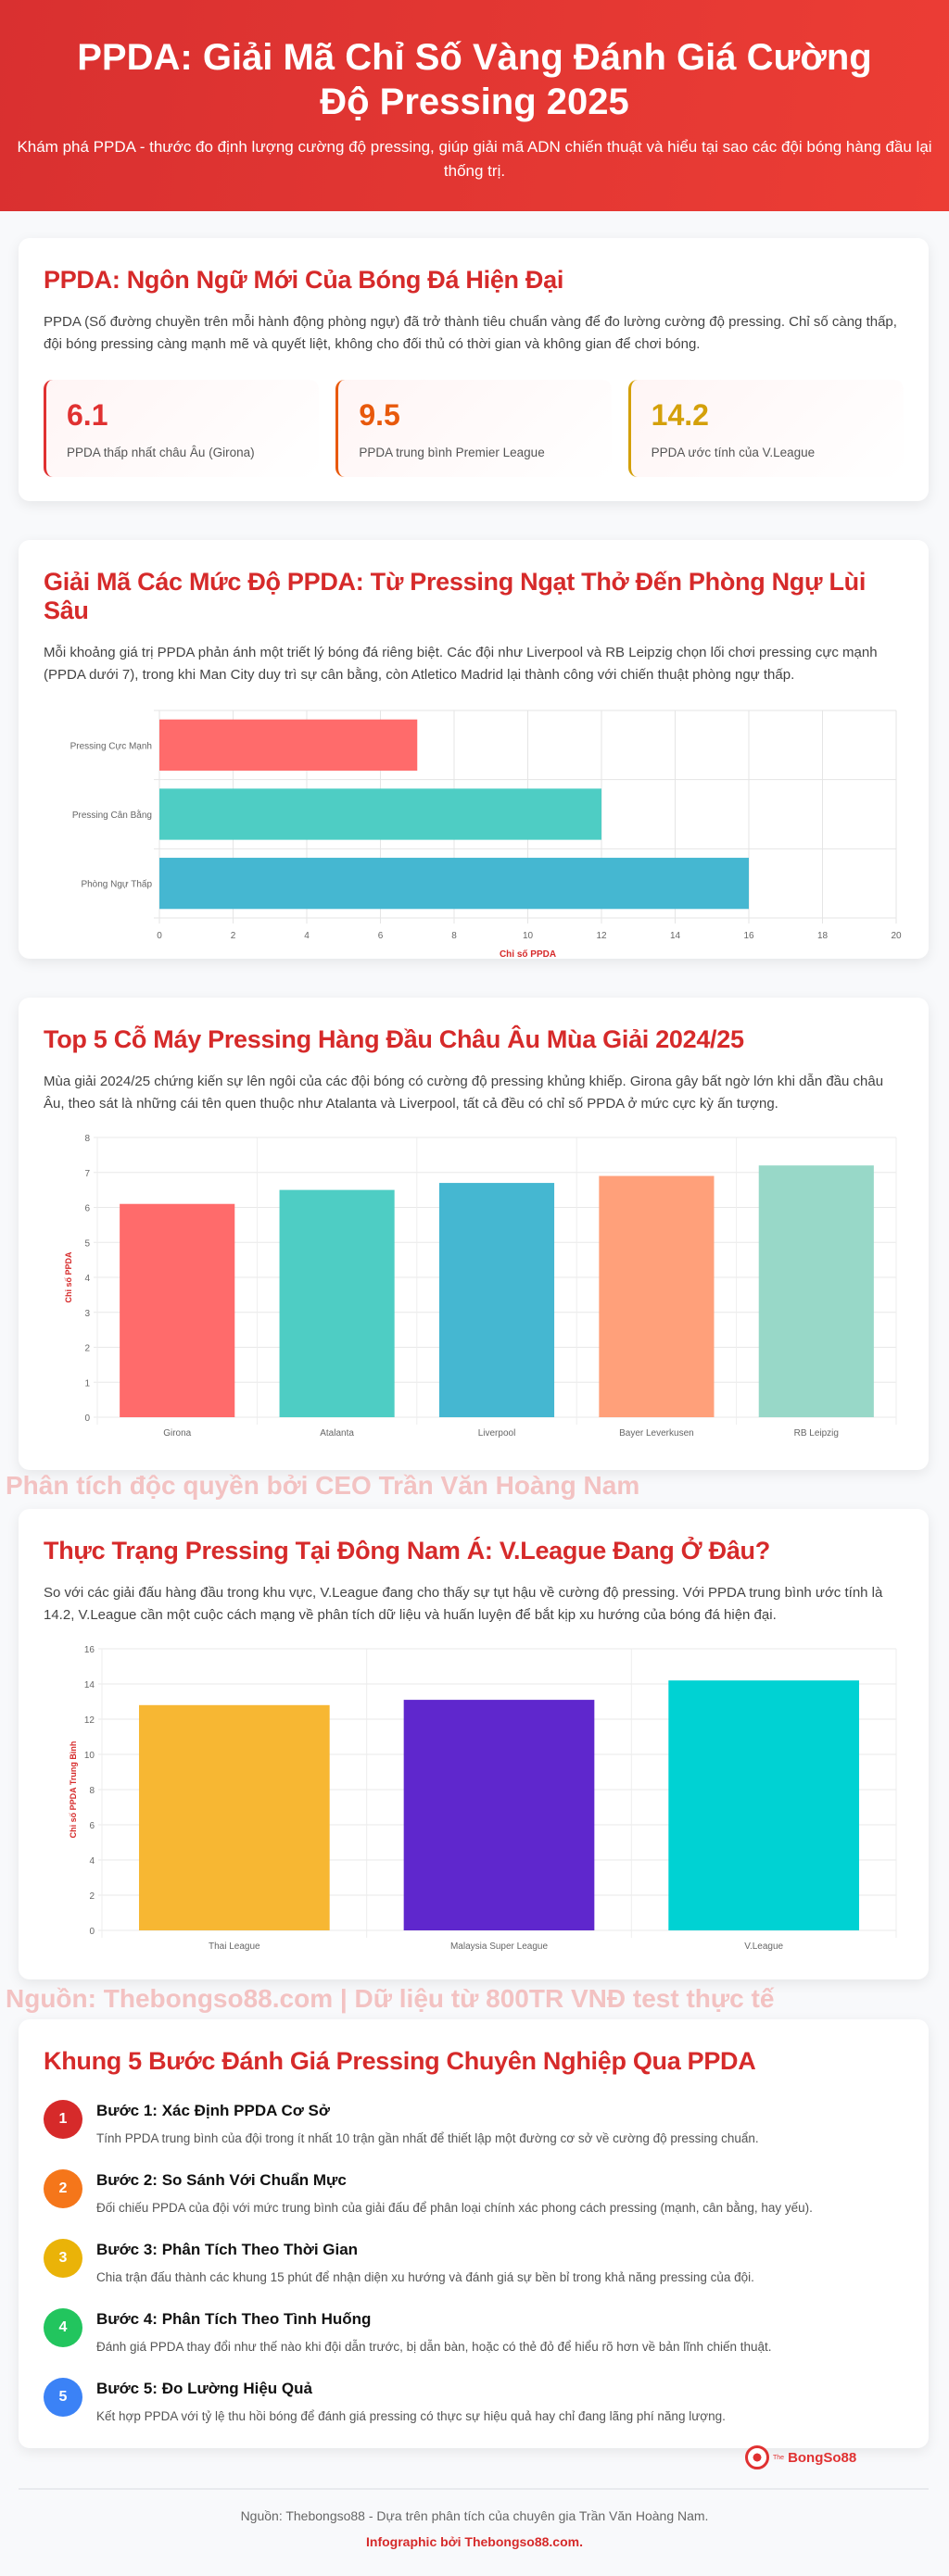  What do you see at coordinates (63, 2397) in the screenshot?
I see `step-number-badge: 5` at bounding box center [63, 2397].